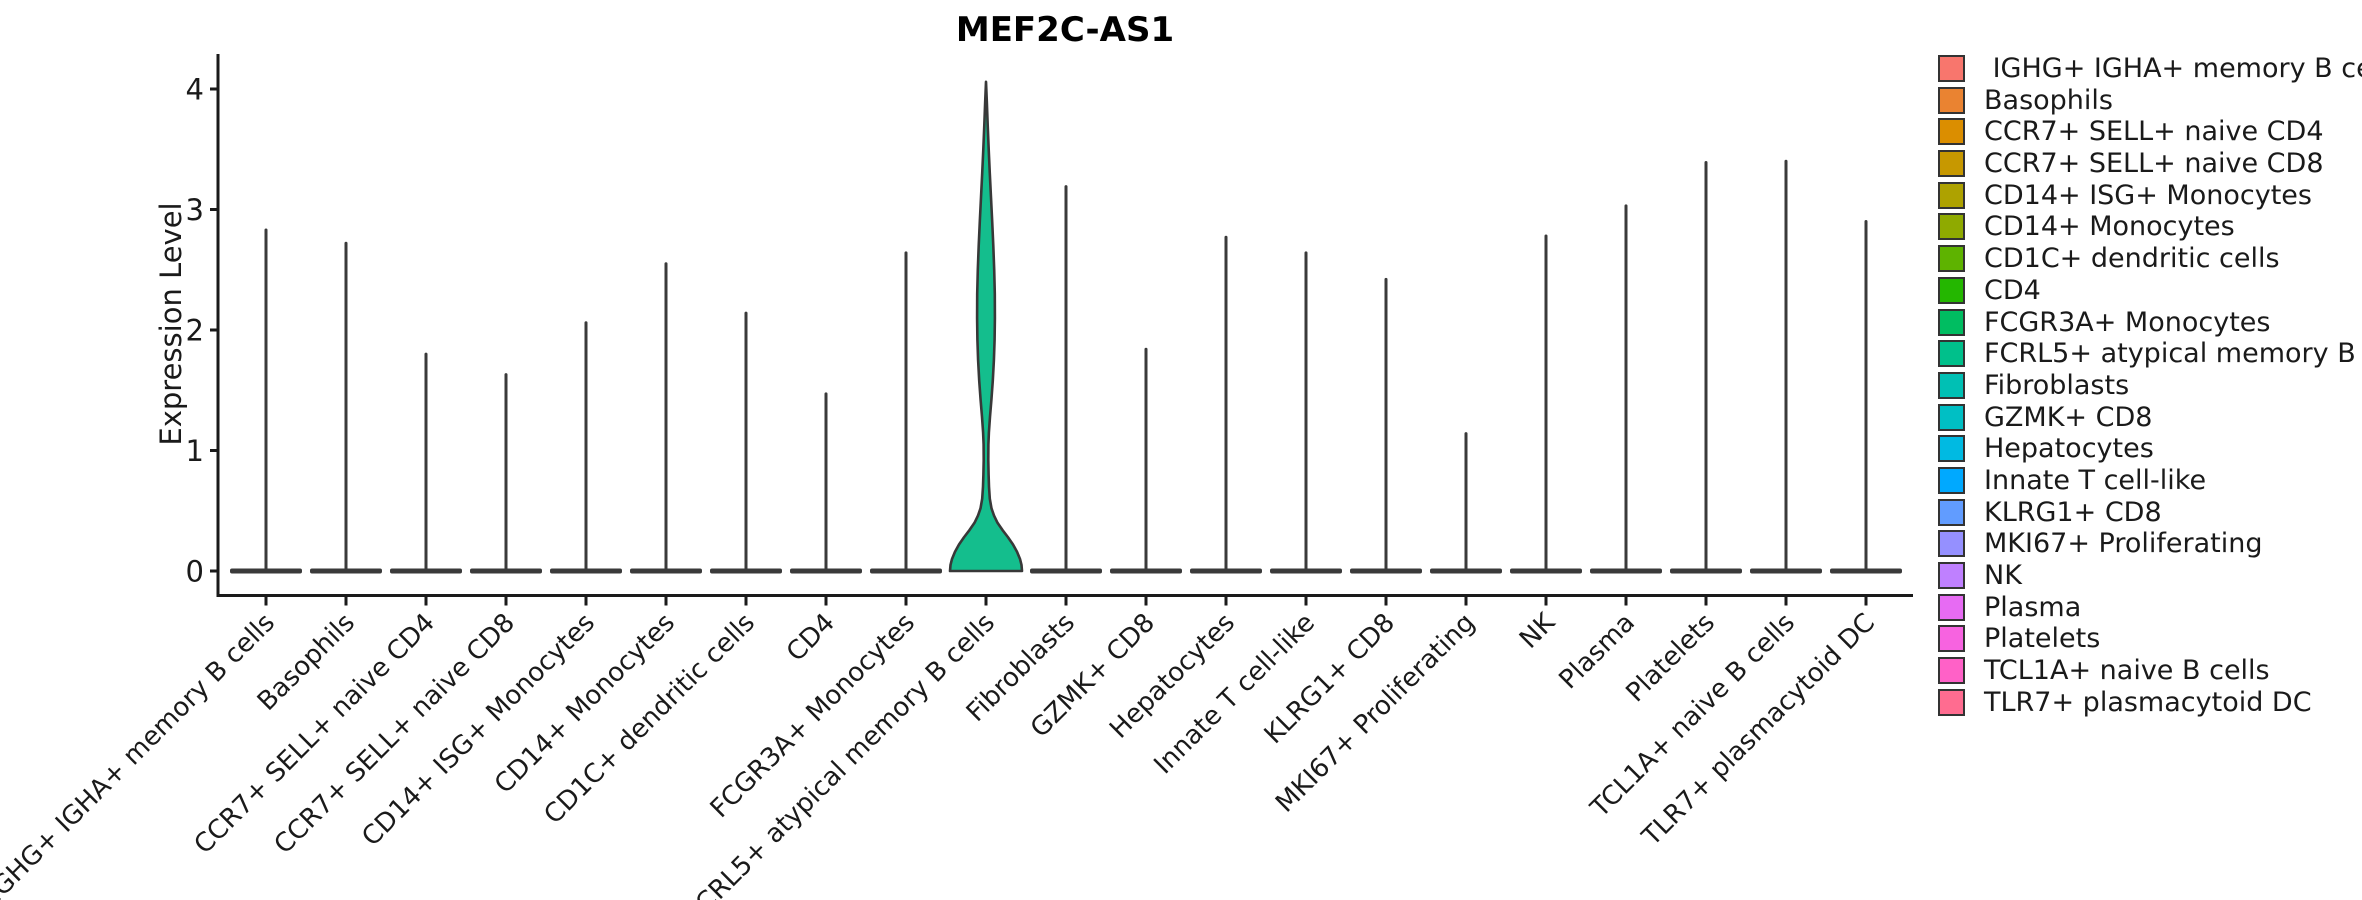  What do you see at coordinates (2068, 417) in the screenshot?
I see `legend-label: GZMK+ CD8` at bounding box center [2068, 417].